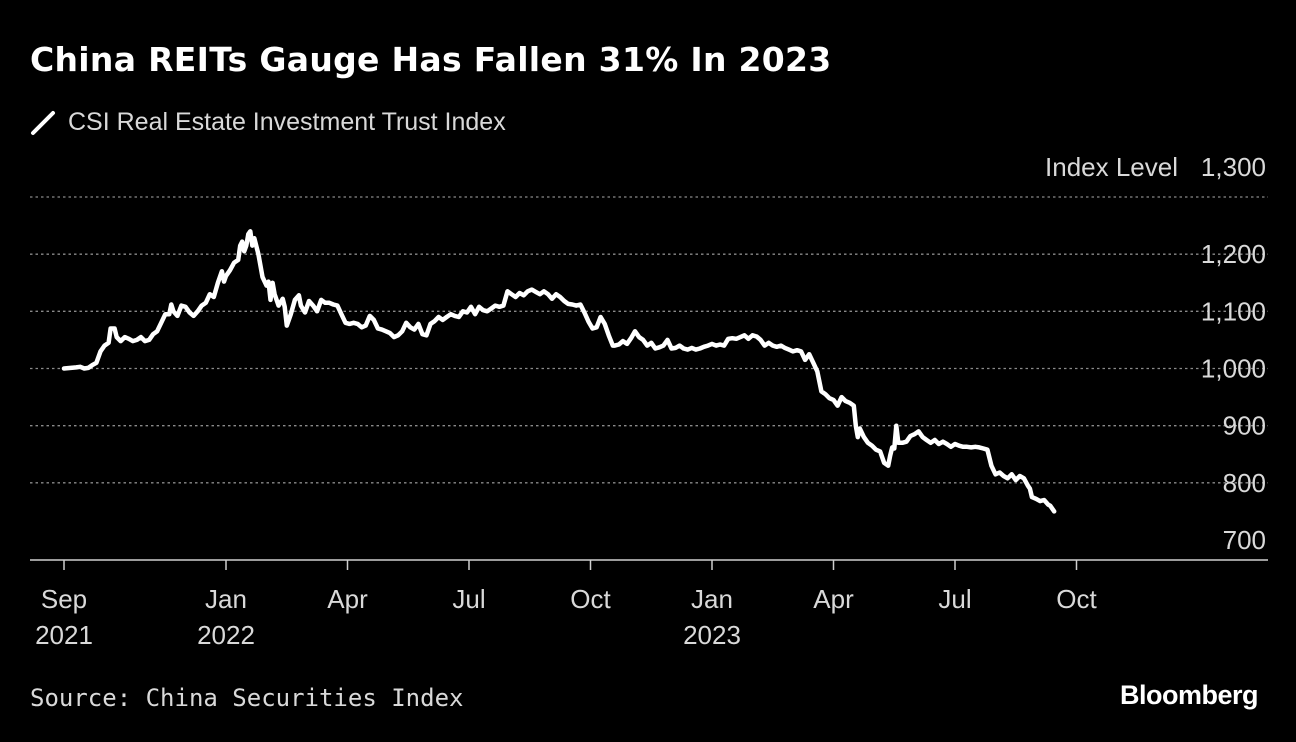 The width and height of the screenshot is (1296, 742). I want to click on y-tick-label: 1,100, so click(1233, 311).